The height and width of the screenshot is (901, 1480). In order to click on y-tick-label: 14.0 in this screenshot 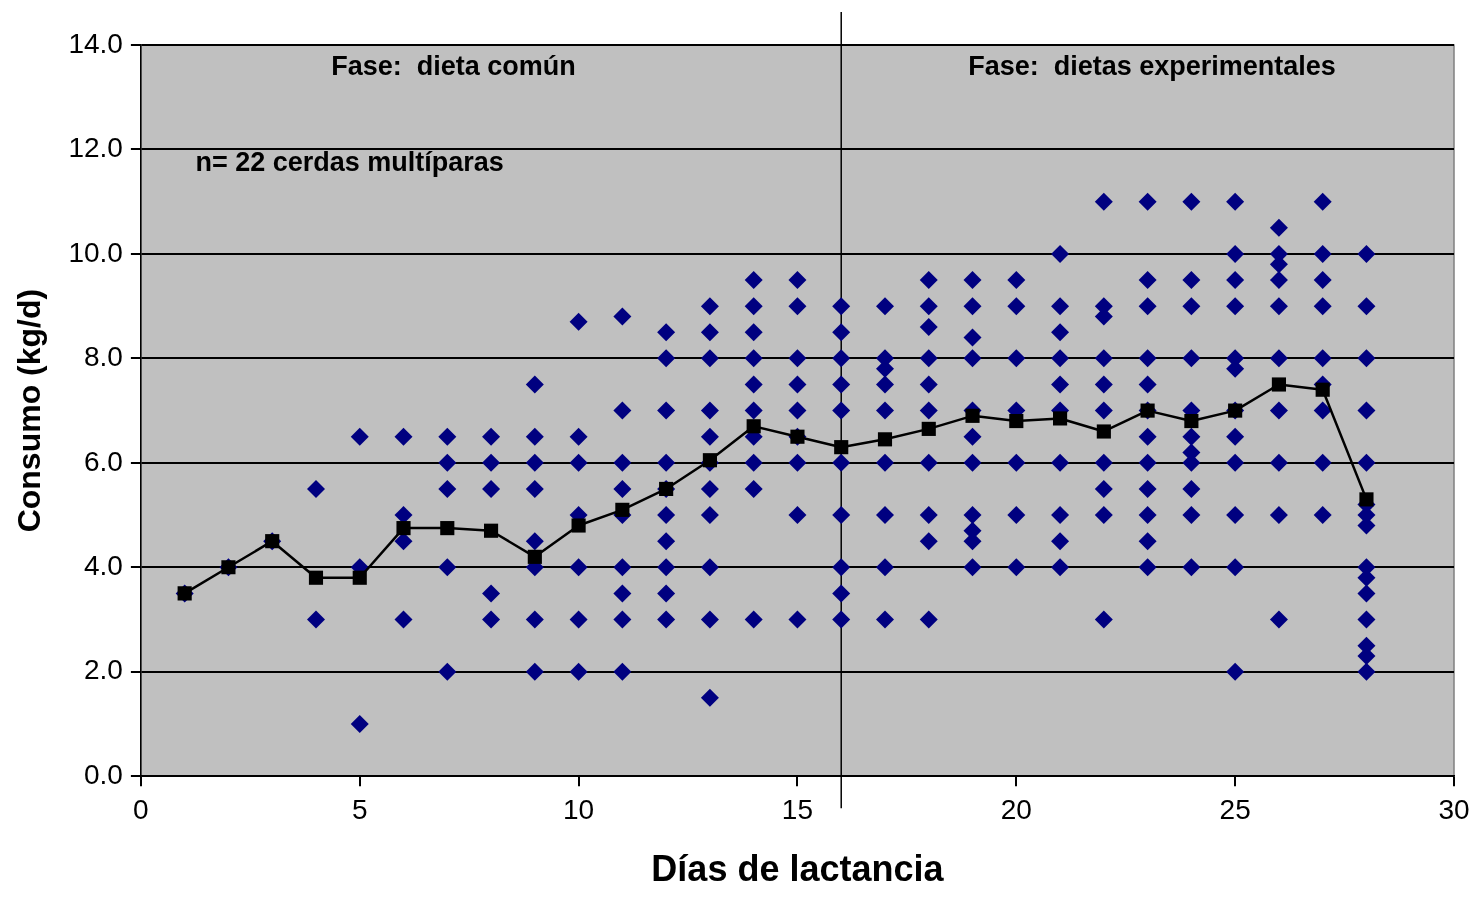, I will do `click(95, 43)`.